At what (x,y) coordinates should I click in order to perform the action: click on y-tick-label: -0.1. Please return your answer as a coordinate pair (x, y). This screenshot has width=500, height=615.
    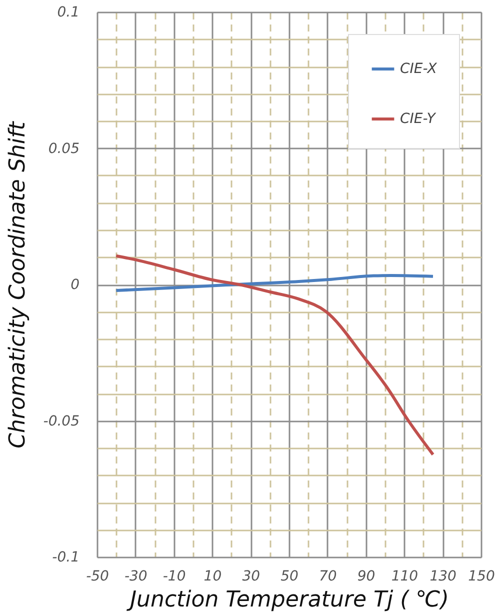
    Looking at the image, I should click on (66, 558).